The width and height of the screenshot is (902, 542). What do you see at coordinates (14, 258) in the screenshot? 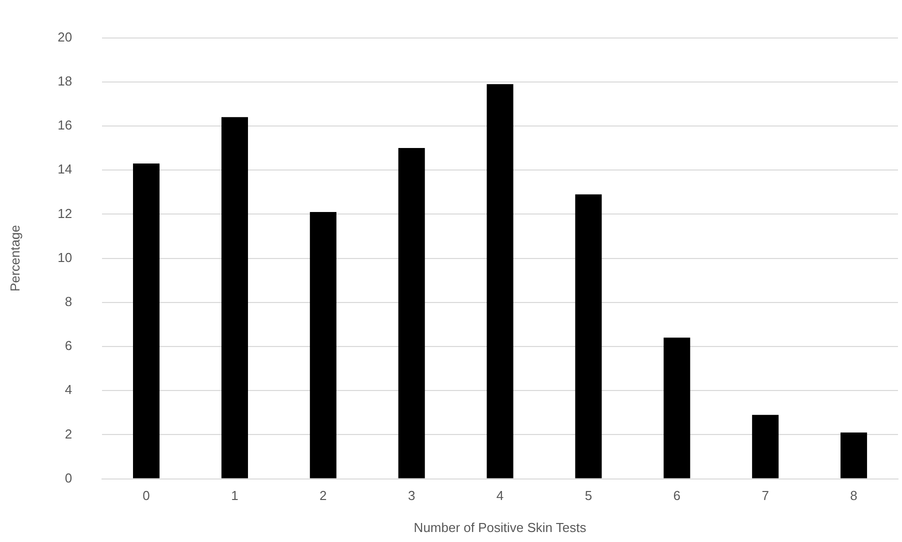
I see `y-axis-title: Percentage` at bounding box center [14, 258].